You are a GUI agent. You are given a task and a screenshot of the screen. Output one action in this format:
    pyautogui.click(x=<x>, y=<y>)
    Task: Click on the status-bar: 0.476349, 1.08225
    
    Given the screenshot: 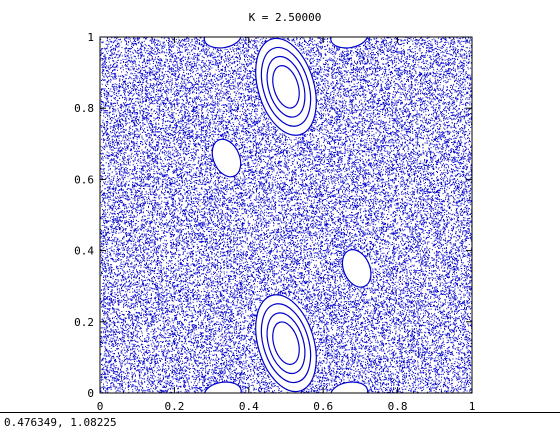 What is the action you would take?
    pyautogui.click(x=280, y=422)
    